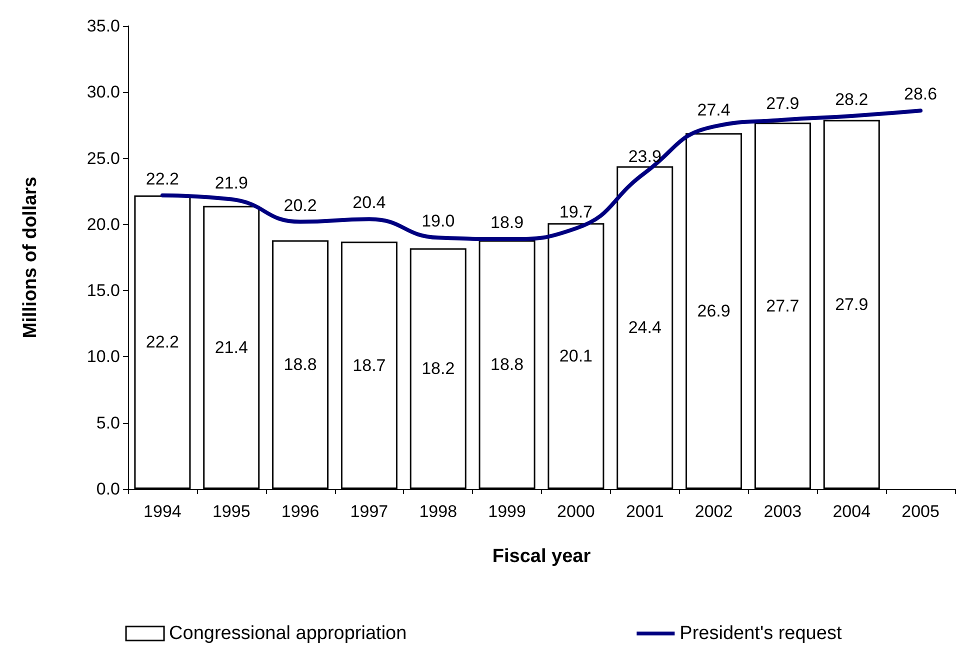  What do you see at coordinates (783, 511) in the screenshot?
I see `x-tick-label: 2003` at bounding box center [783, 511].